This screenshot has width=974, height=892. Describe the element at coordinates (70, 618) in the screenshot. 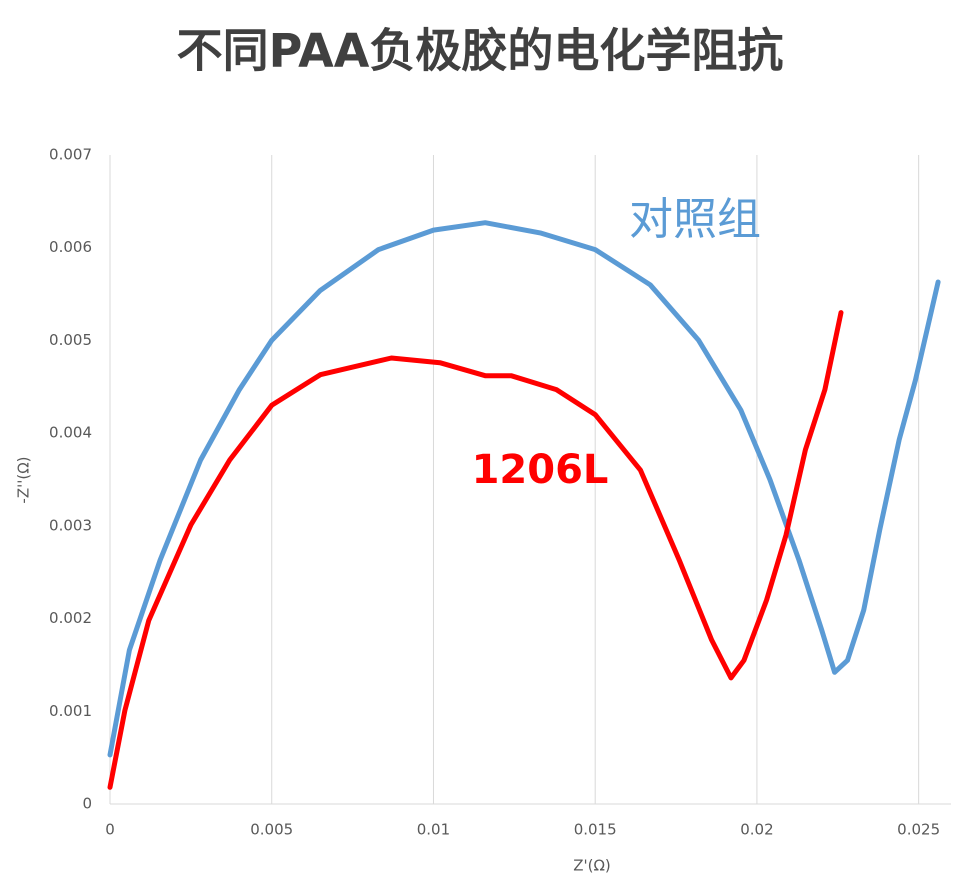

I see `y-tick-label: 0.002` at that location.